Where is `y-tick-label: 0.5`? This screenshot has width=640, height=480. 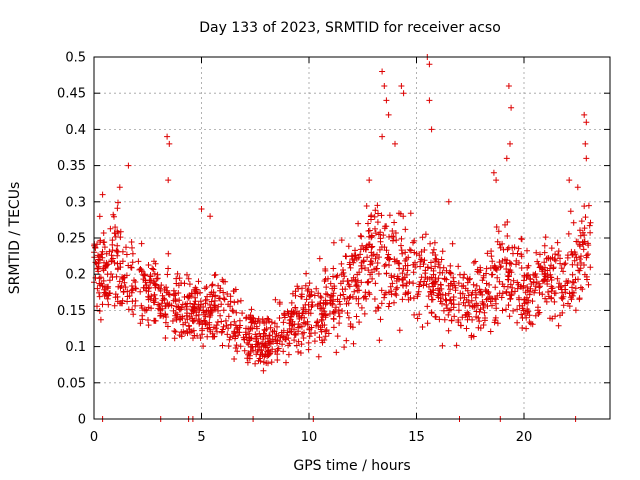
y-tick-label: 0.5 is located at coordinates (75, 58).